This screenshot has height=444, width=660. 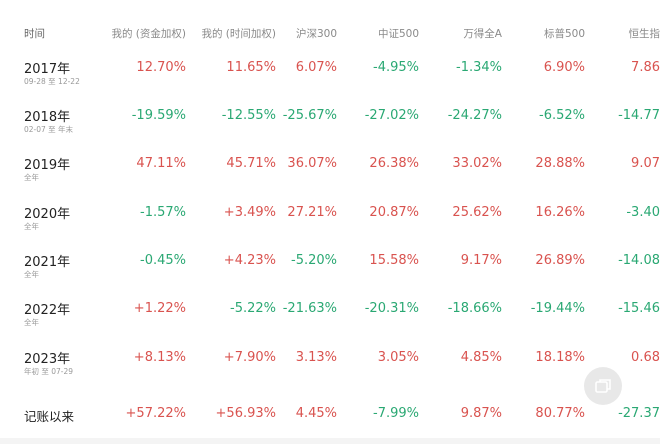 What do you see at coordinates (238, 34) in the screenshot?
I see `header-col-2: 我的 (时间加权)` at bounding box center [238, 34].